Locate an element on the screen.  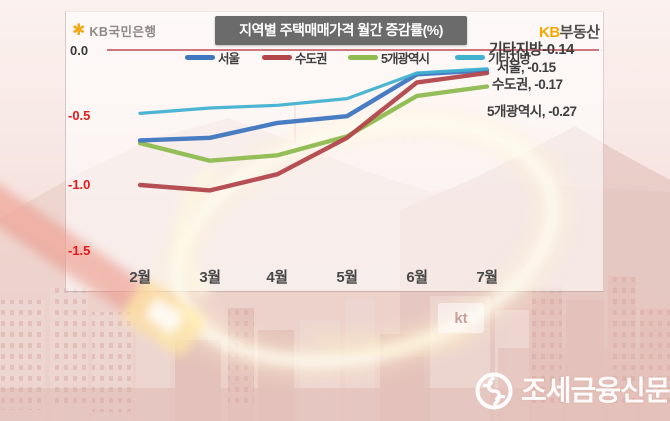
legend-item-sudogwon: 수도권 is located at coordinates (295, 58).